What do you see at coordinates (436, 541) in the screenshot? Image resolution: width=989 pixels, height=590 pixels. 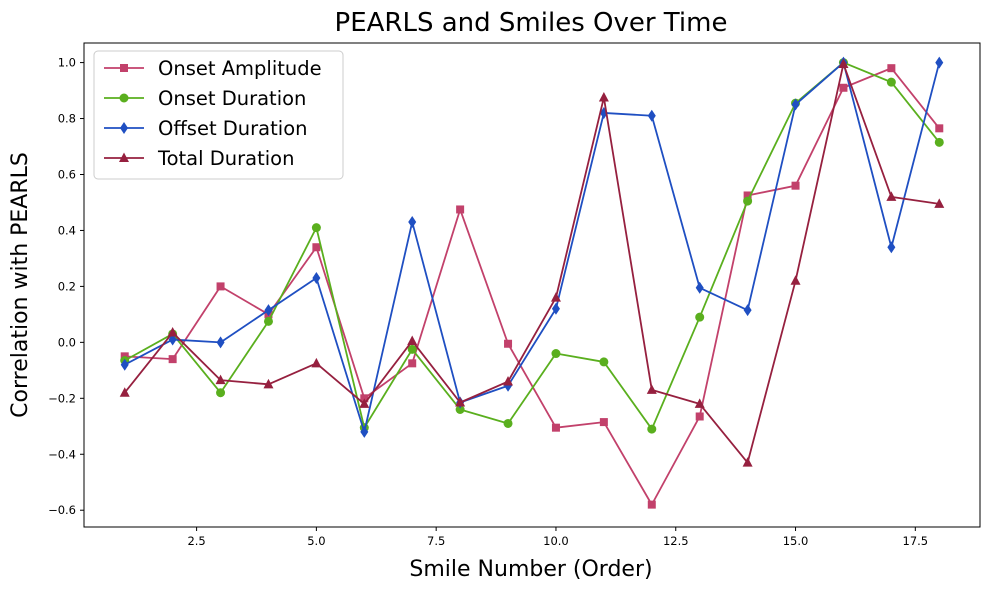 I see `x-tick-label: 7.5` at bounding box center [436, 541].